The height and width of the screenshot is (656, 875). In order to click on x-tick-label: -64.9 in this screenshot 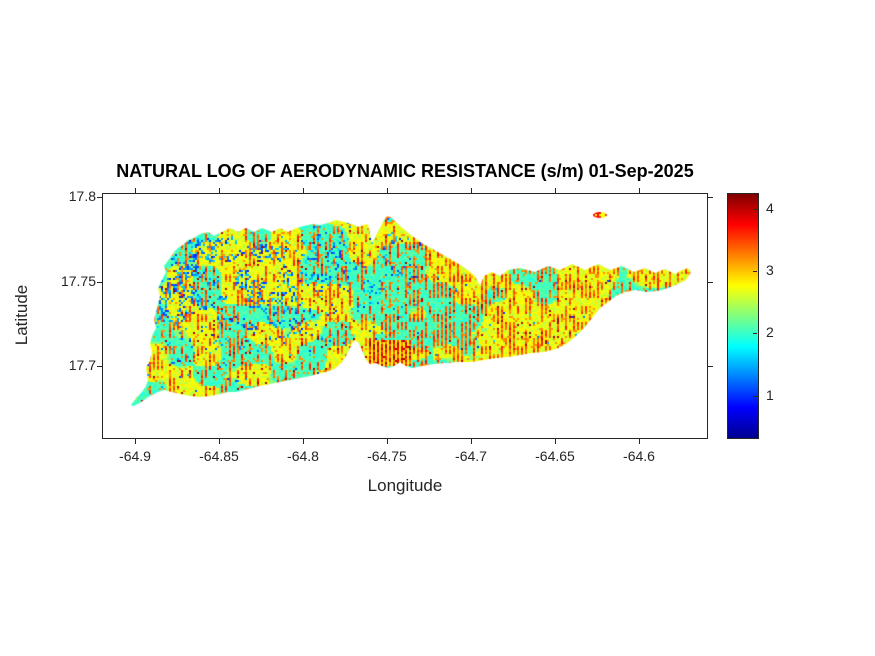, I will do `click(135, 456)`.